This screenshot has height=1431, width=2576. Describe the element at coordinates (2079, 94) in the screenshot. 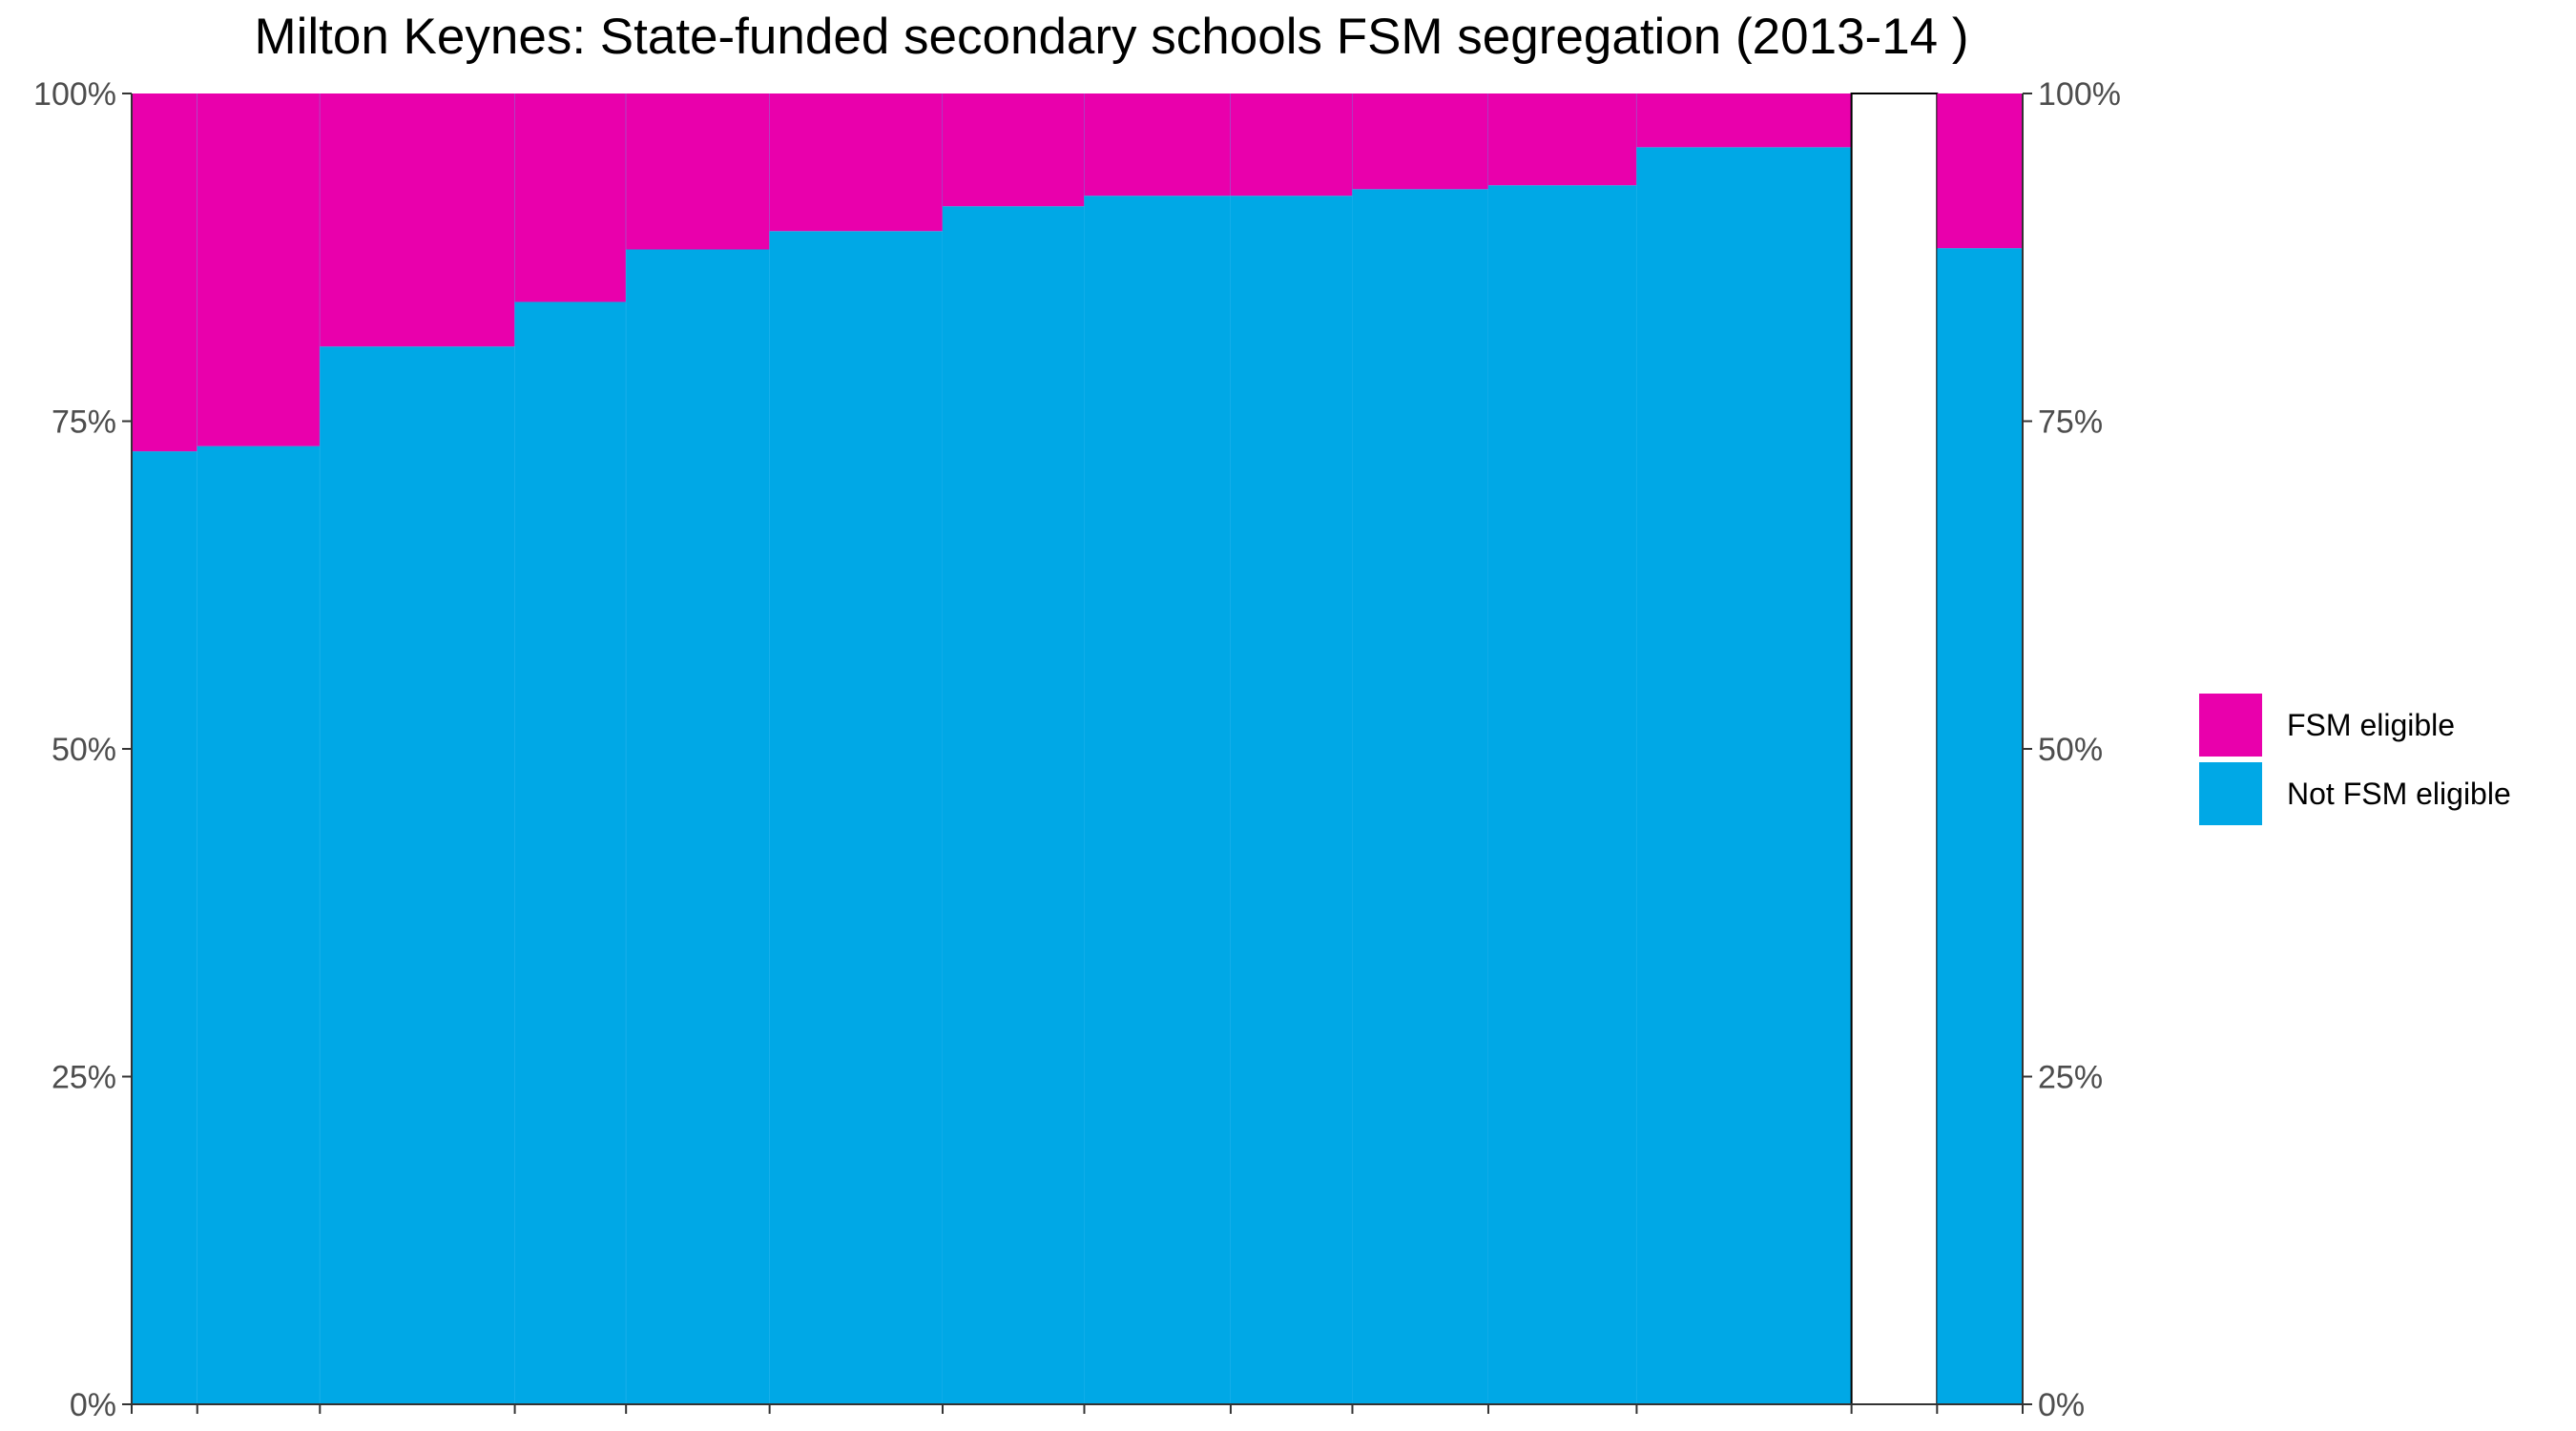

I see `y-tick-label-right: 100%` at that location.